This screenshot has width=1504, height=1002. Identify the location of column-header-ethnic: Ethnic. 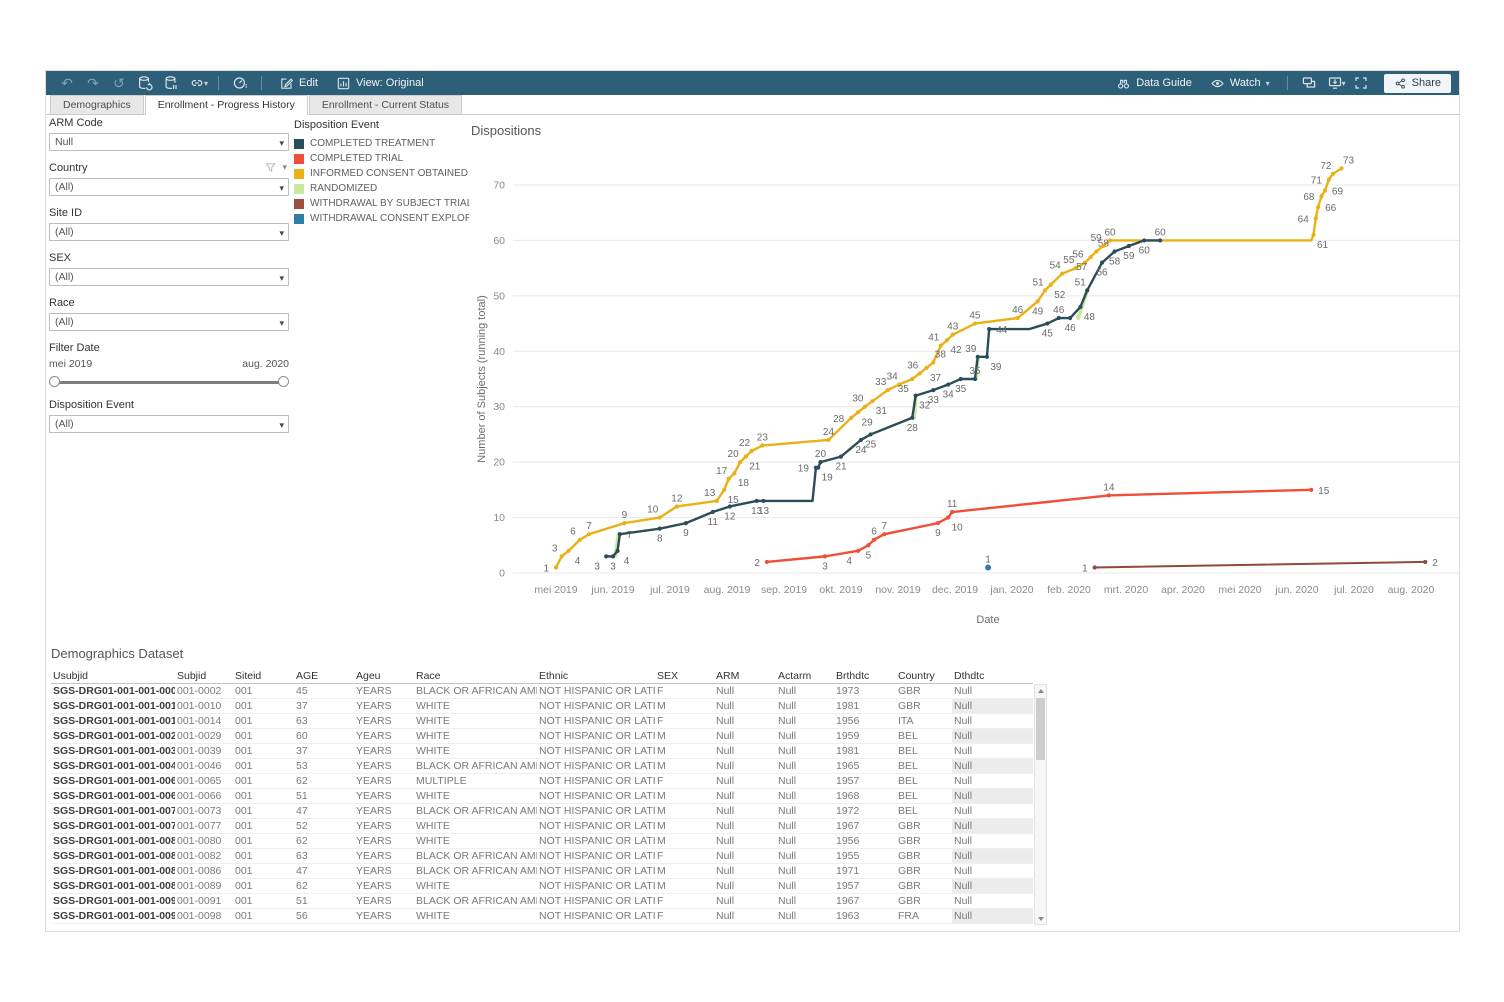
(596, 676).